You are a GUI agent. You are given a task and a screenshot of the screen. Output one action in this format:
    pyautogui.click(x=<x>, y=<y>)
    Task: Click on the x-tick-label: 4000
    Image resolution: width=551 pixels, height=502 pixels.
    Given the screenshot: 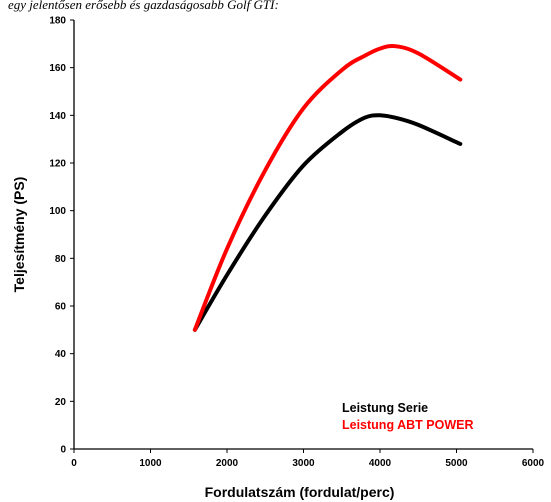 What is the action you would take?
    pyautogui.click(x=380, y=463)
    